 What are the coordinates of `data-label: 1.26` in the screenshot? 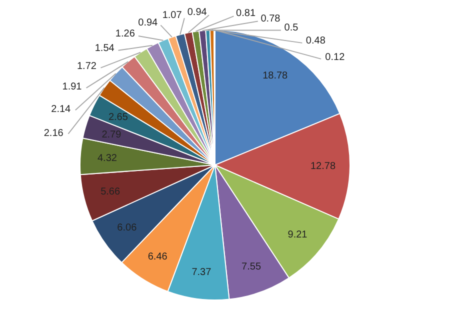 It's located at (125, 34).